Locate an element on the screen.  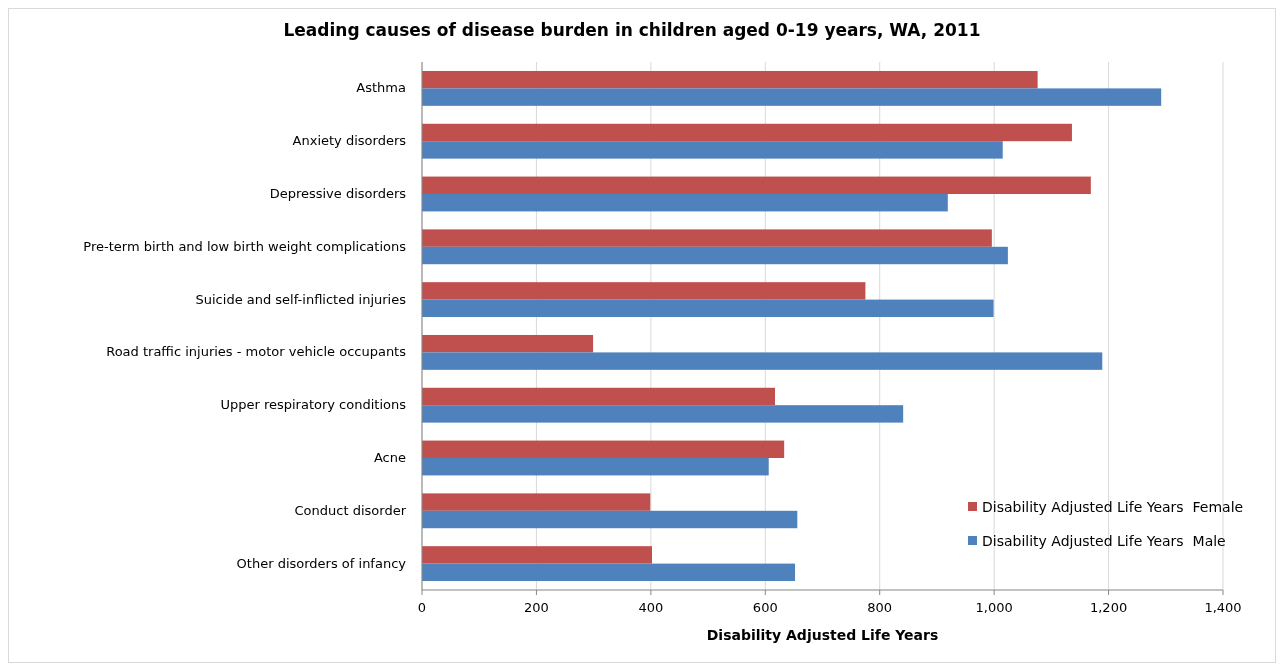
y-tick-label: Depressive disorders is located at coordinates (338, 193).